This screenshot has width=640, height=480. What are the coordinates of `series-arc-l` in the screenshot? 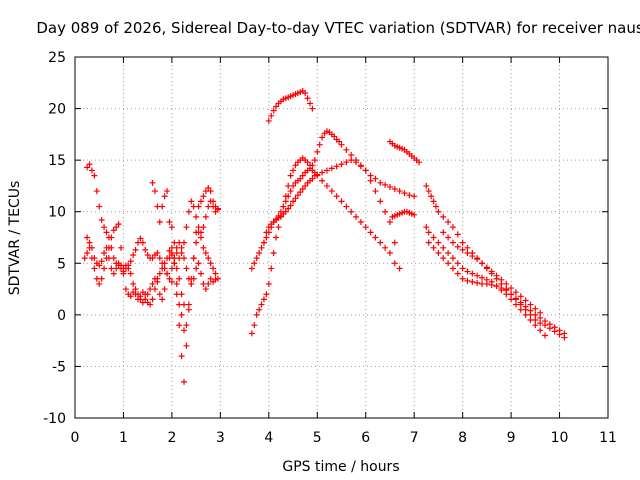 It's located at (404, 152).